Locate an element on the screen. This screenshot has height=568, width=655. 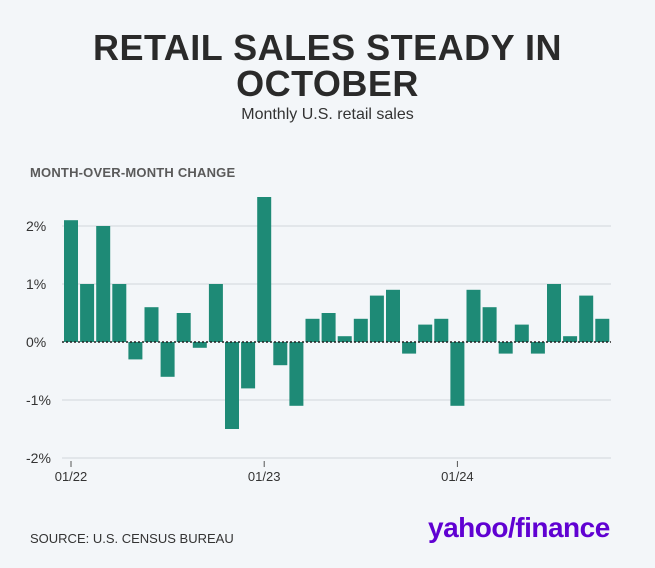
logo-yahoo: yahoo is located at coordinates (468, 527).